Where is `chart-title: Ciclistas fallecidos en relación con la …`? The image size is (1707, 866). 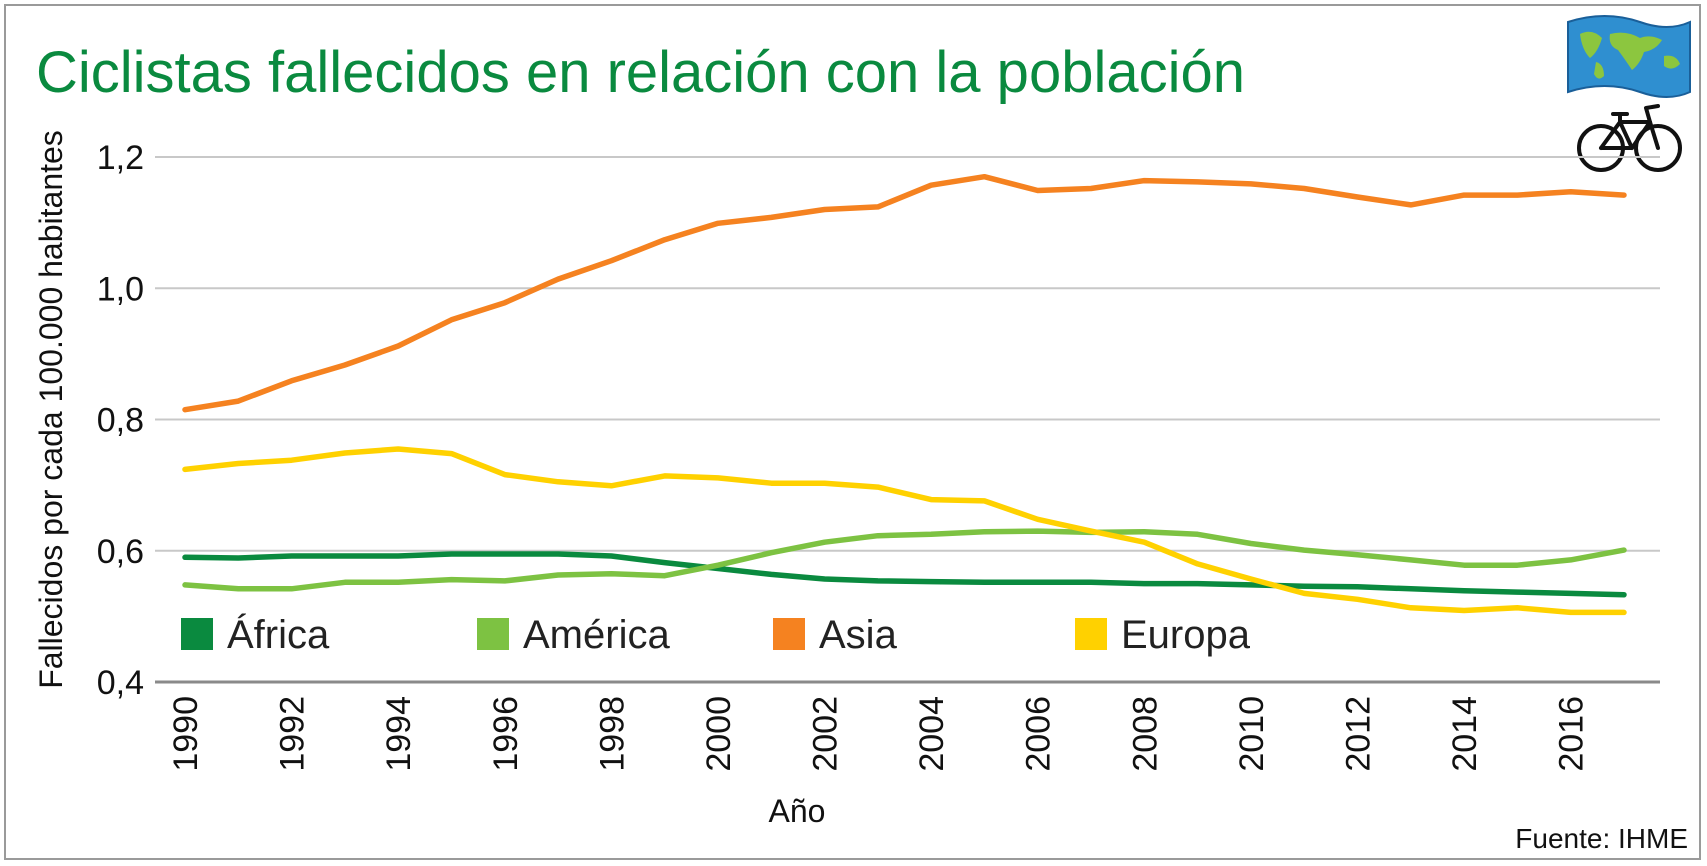 chart-title: Ciclistas fallecidos en relación con la … is located at coordinates (640, 72).